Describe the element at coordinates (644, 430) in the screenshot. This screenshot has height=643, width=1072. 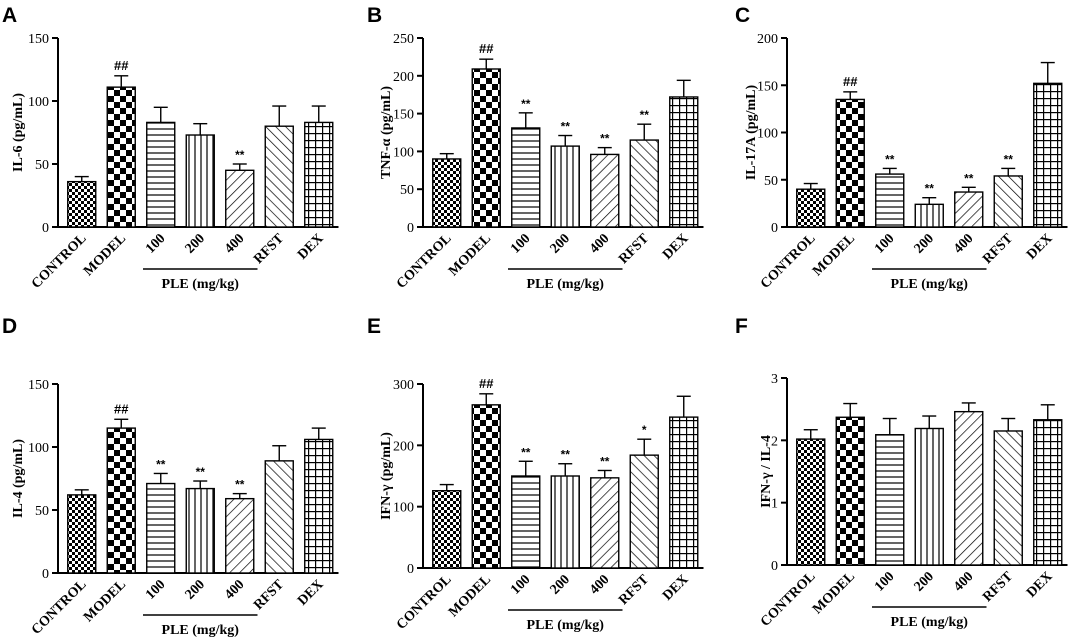
I see `significance-label: *` at that location.